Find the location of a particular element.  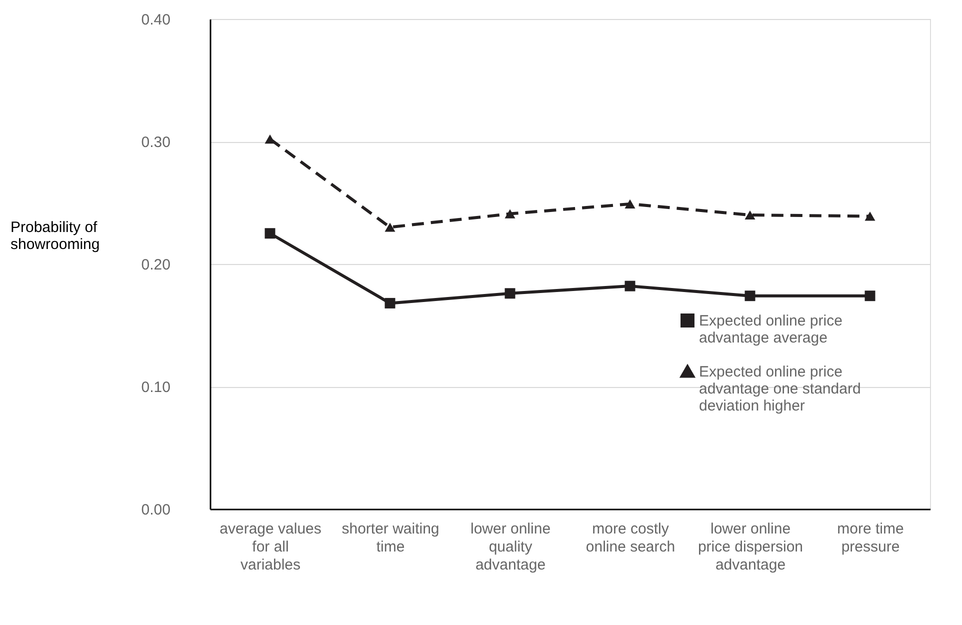

y-tick-label: 0.10 is located at coordinates (155, 387).